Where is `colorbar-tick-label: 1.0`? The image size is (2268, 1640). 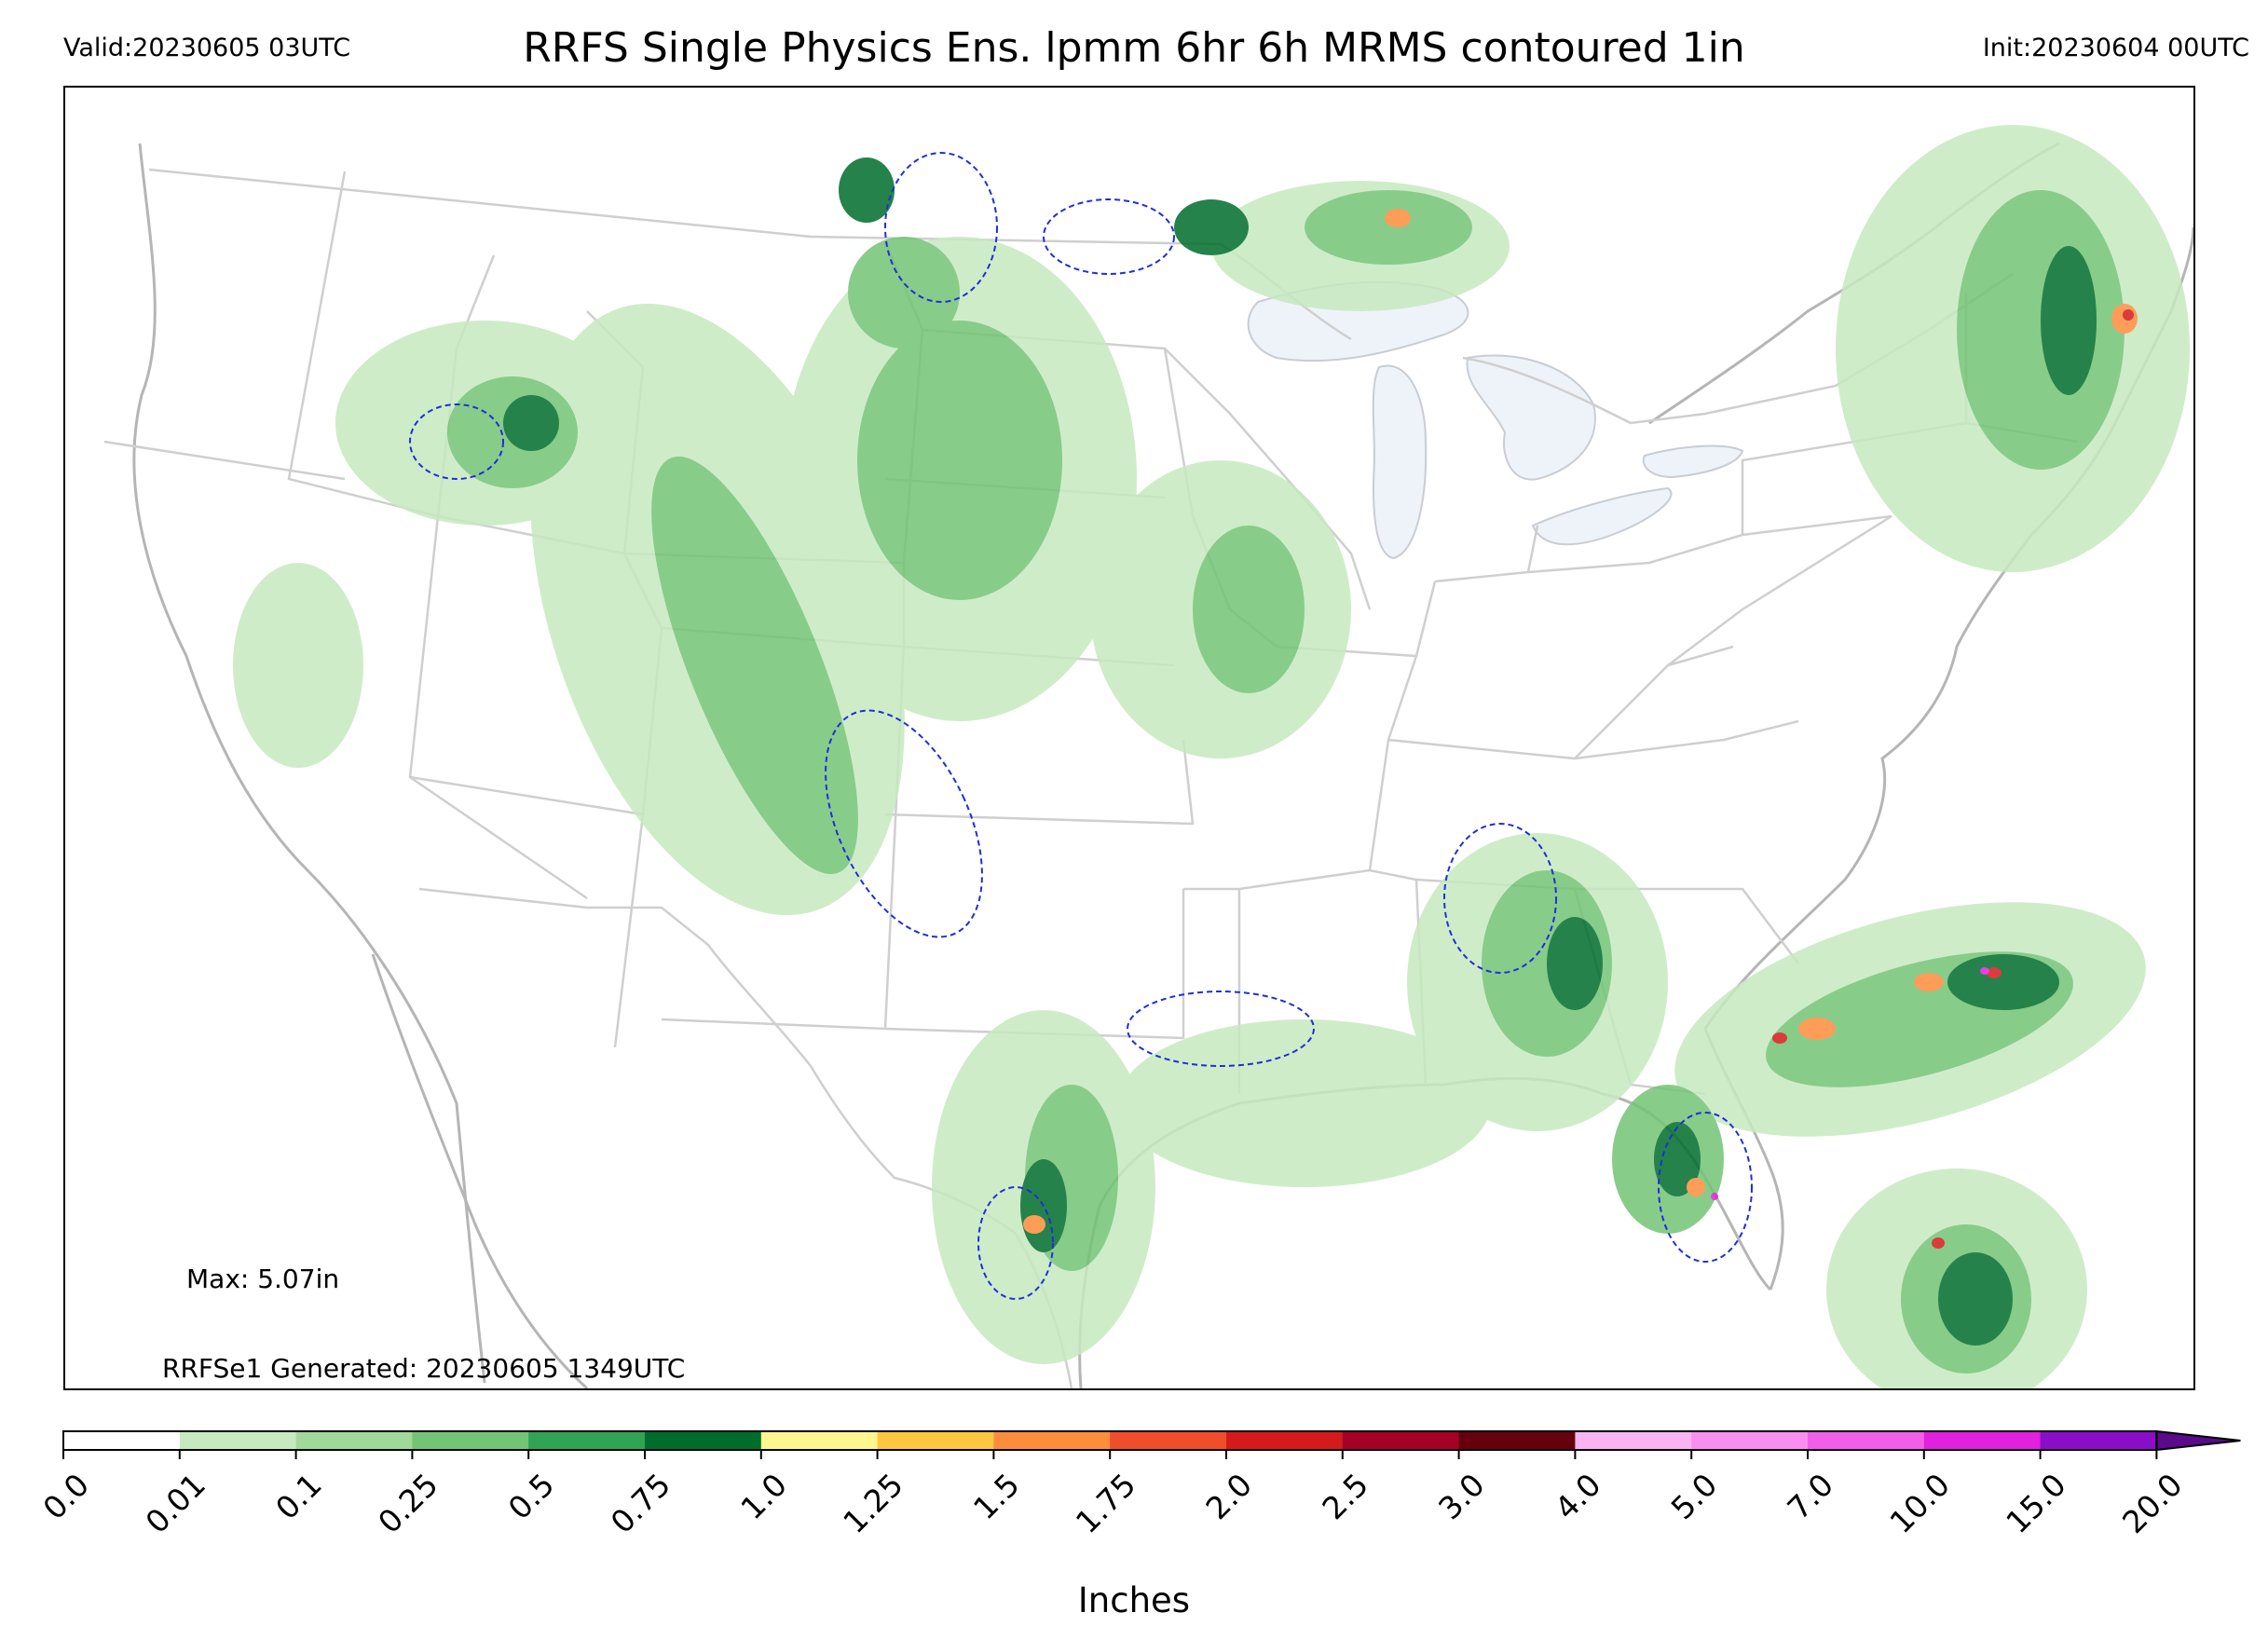 colorbar-tick-label: 1.0 is located at coordinates (763, 1497).